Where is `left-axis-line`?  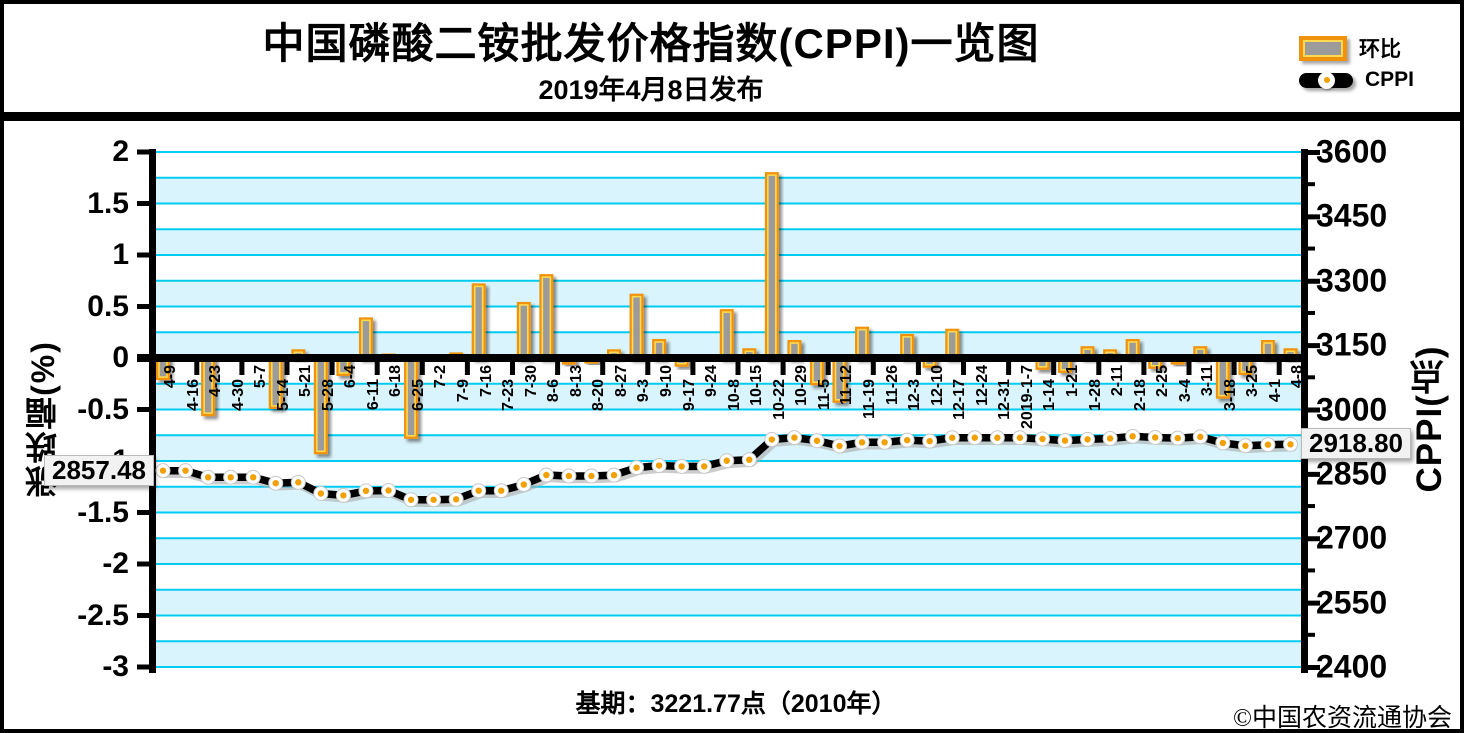
left-axis-line is located at coordinates (152, 411).